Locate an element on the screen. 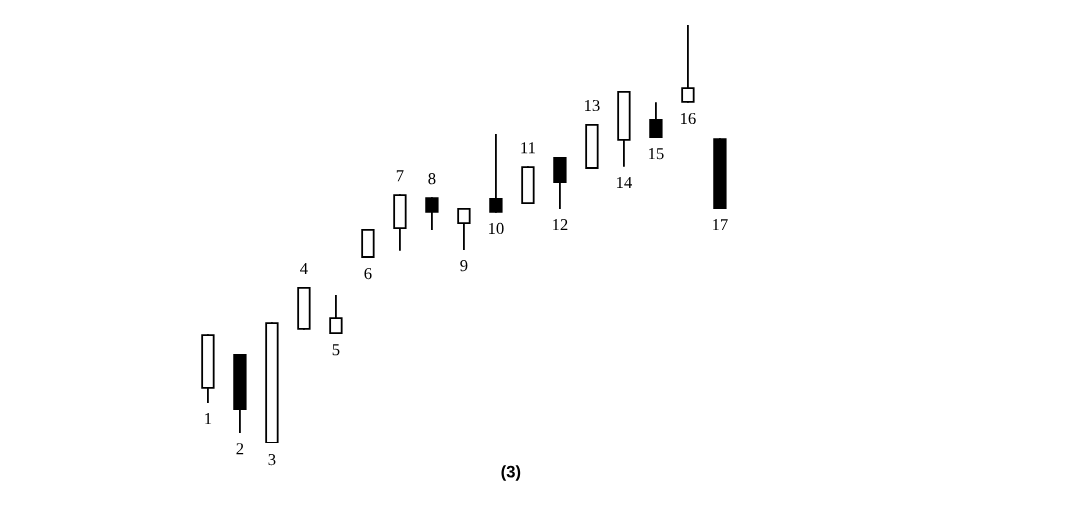  text: (3) is located at coordinates (511, 473).